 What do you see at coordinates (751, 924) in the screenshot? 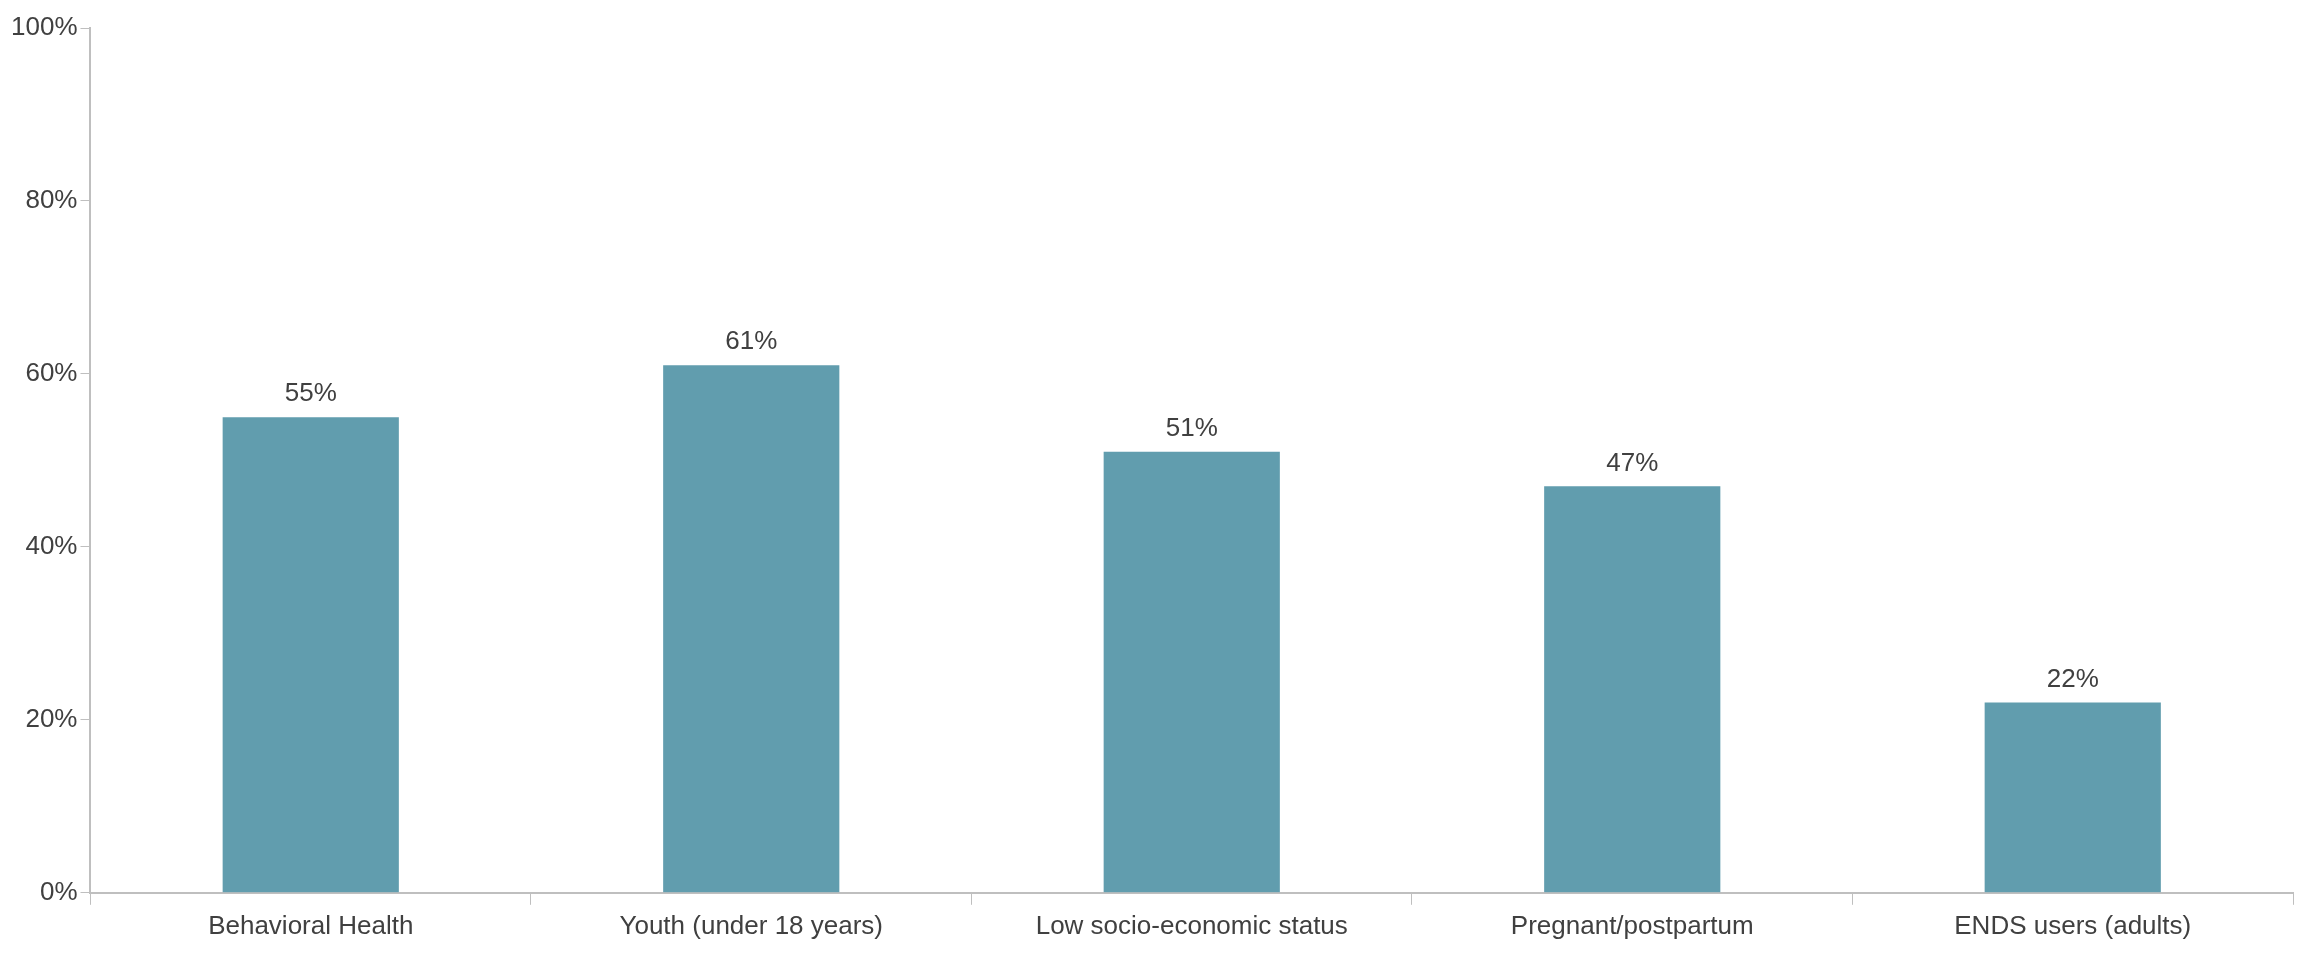
I see `x-tick-label: Youth (under 18 years)` at bounding box center [751, 924].